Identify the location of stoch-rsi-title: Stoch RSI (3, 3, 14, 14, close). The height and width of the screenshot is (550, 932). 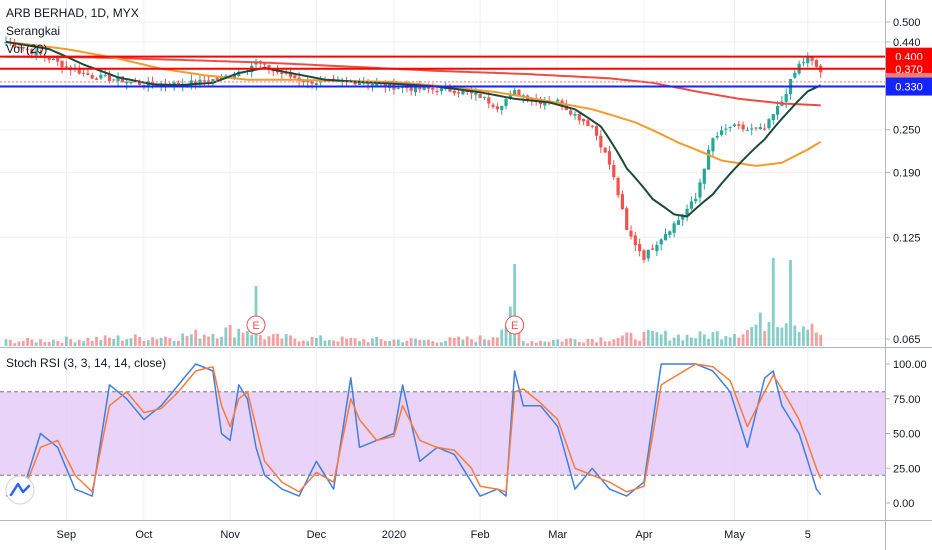
(86, 363).